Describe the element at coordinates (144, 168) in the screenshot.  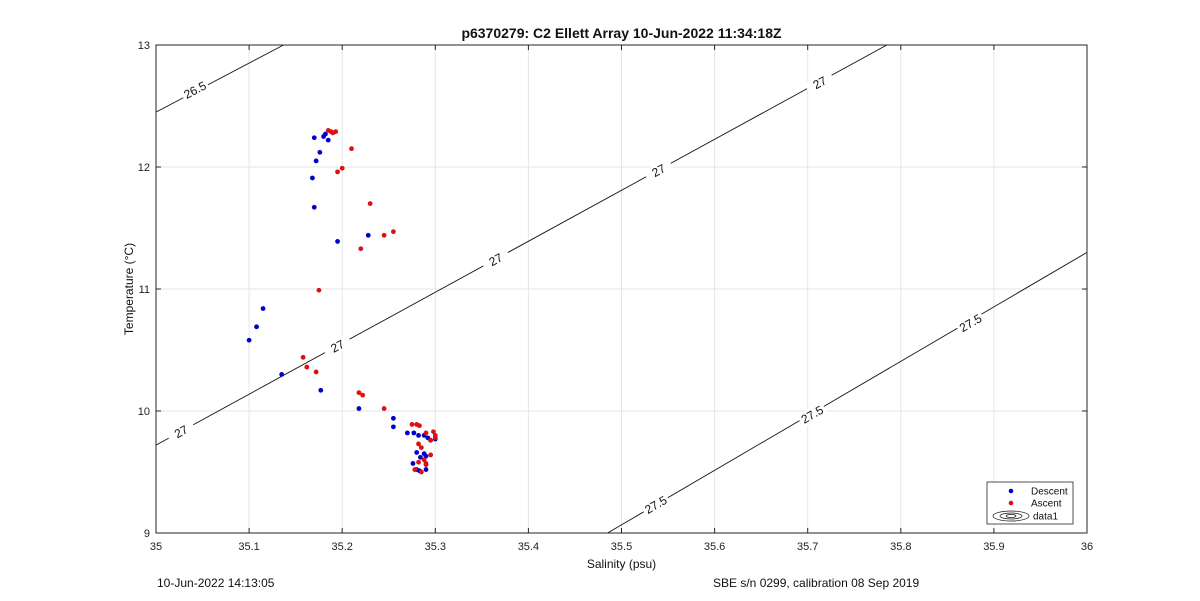
I see `y-tick-label: 12` at that location.